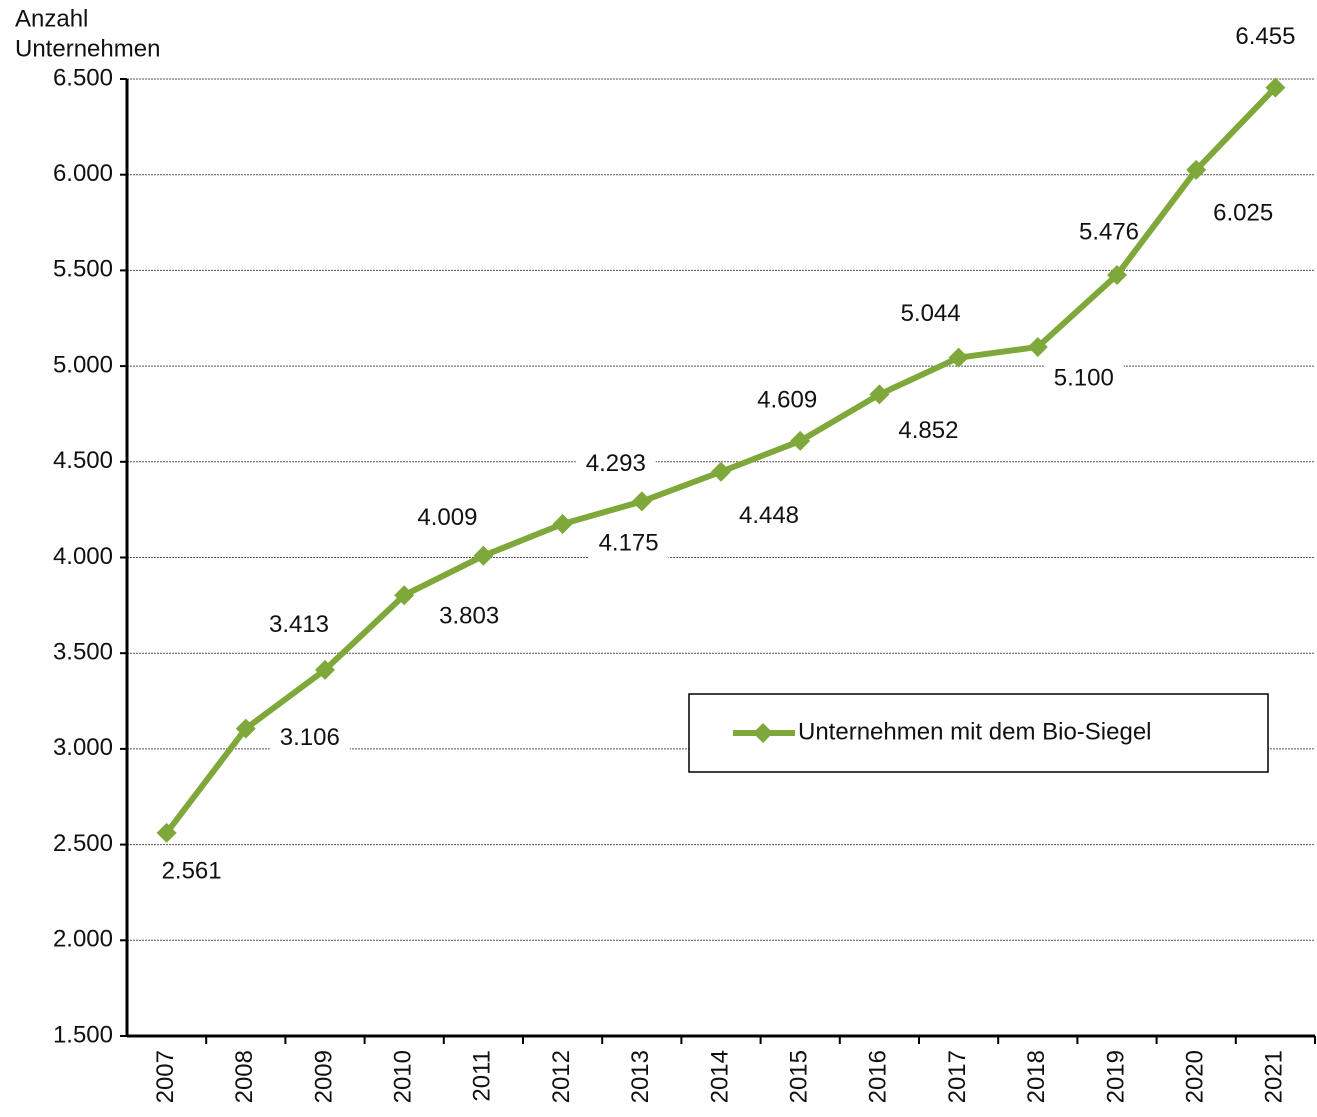  I want to click on y-tick-label: 3.000, so click(83, 747).